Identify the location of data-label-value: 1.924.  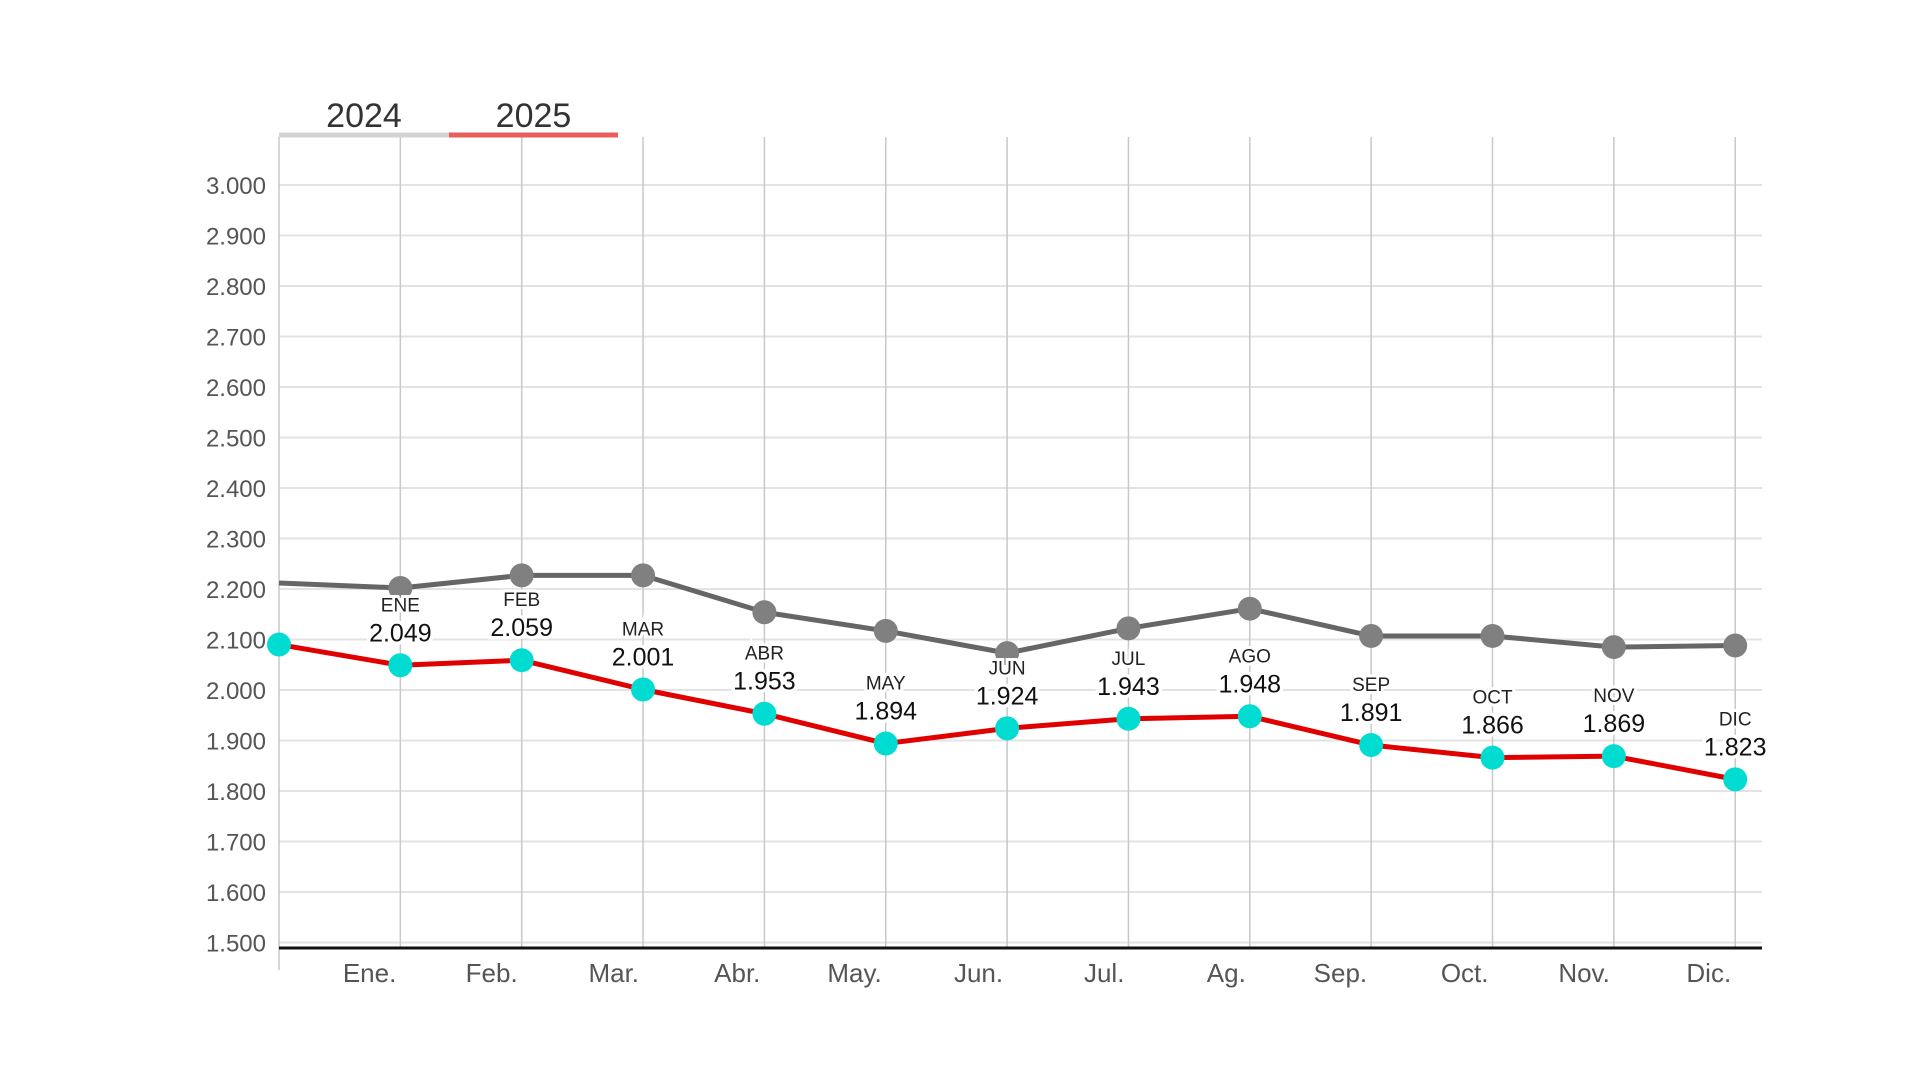
(1007, 696).